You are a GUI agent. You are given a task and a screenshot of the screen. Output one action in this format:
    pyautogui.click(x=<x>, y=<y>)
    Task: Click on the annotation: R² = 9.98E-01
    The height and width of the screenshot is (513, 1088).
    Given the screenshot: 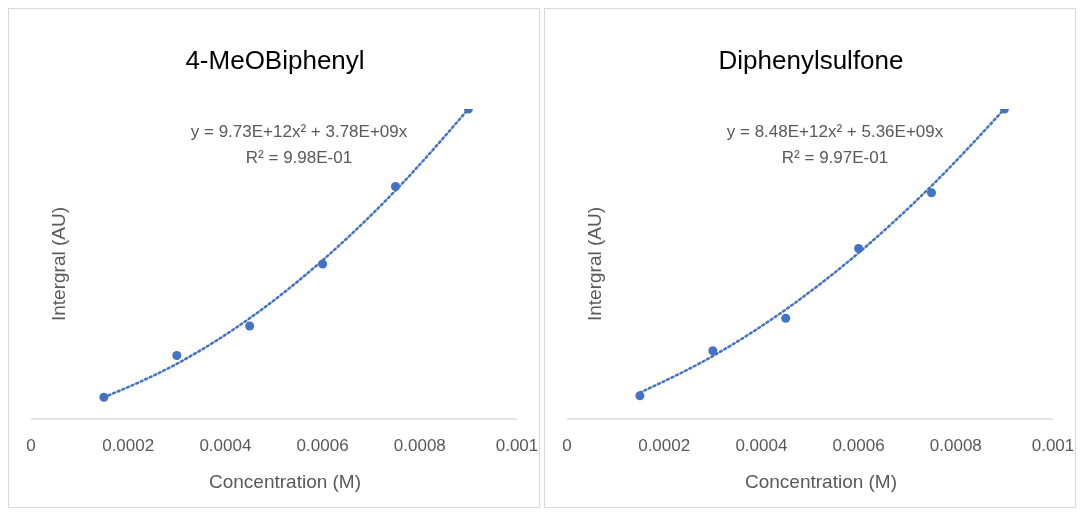 What is the action you would take?
    pyautogui.click(x=299, y=158)
    